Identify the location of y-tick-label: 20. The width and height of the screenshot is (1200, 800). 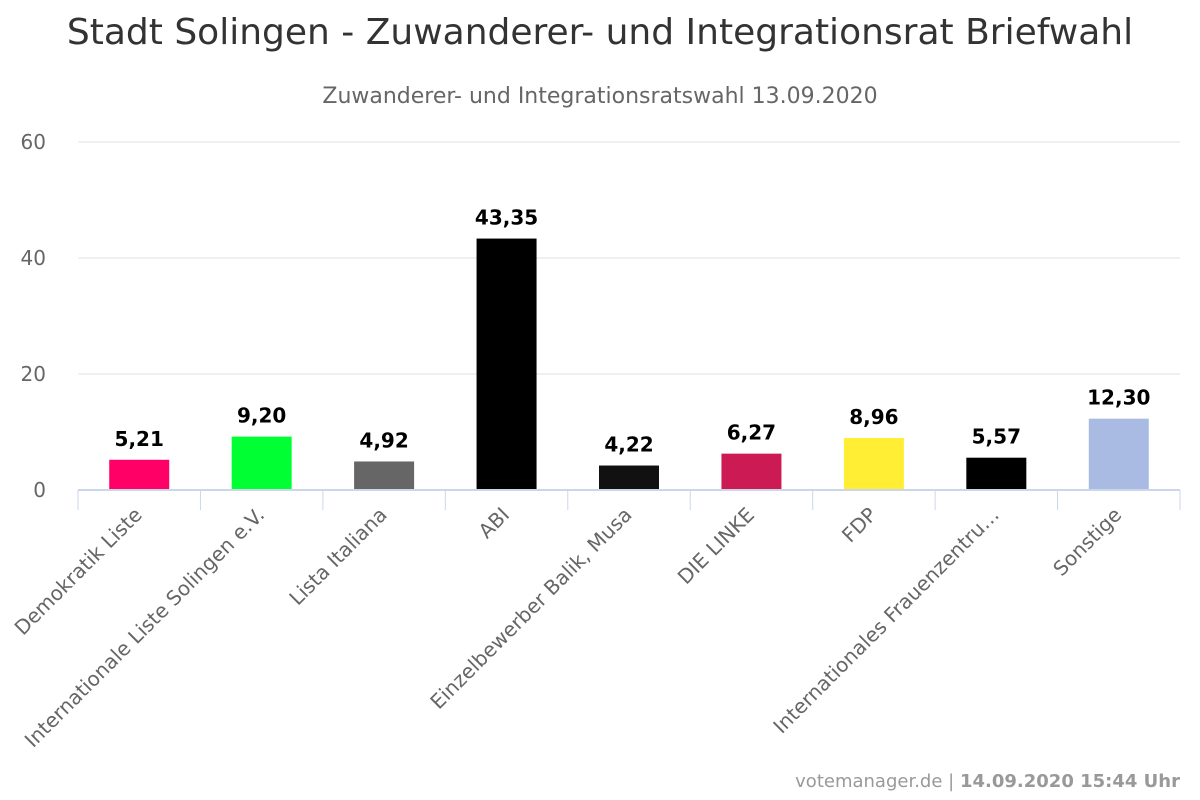
(33, 374).